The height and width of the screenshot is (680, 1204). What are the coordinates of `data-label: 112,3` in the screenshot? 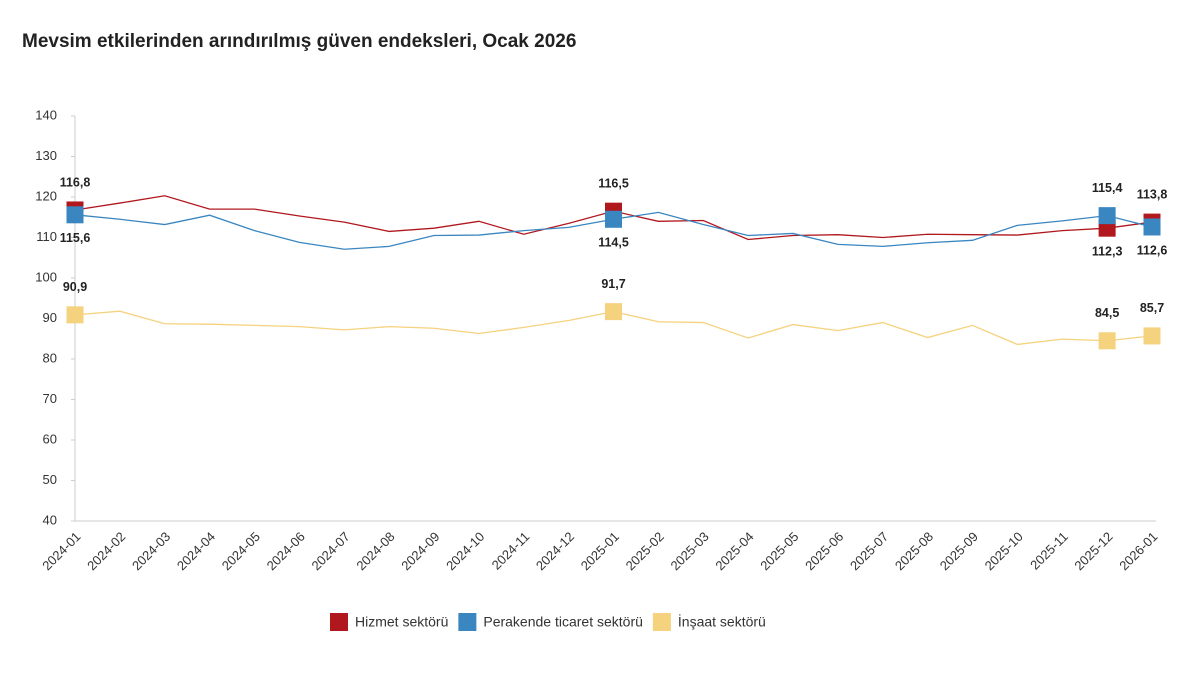 It's located at (1107, 251).